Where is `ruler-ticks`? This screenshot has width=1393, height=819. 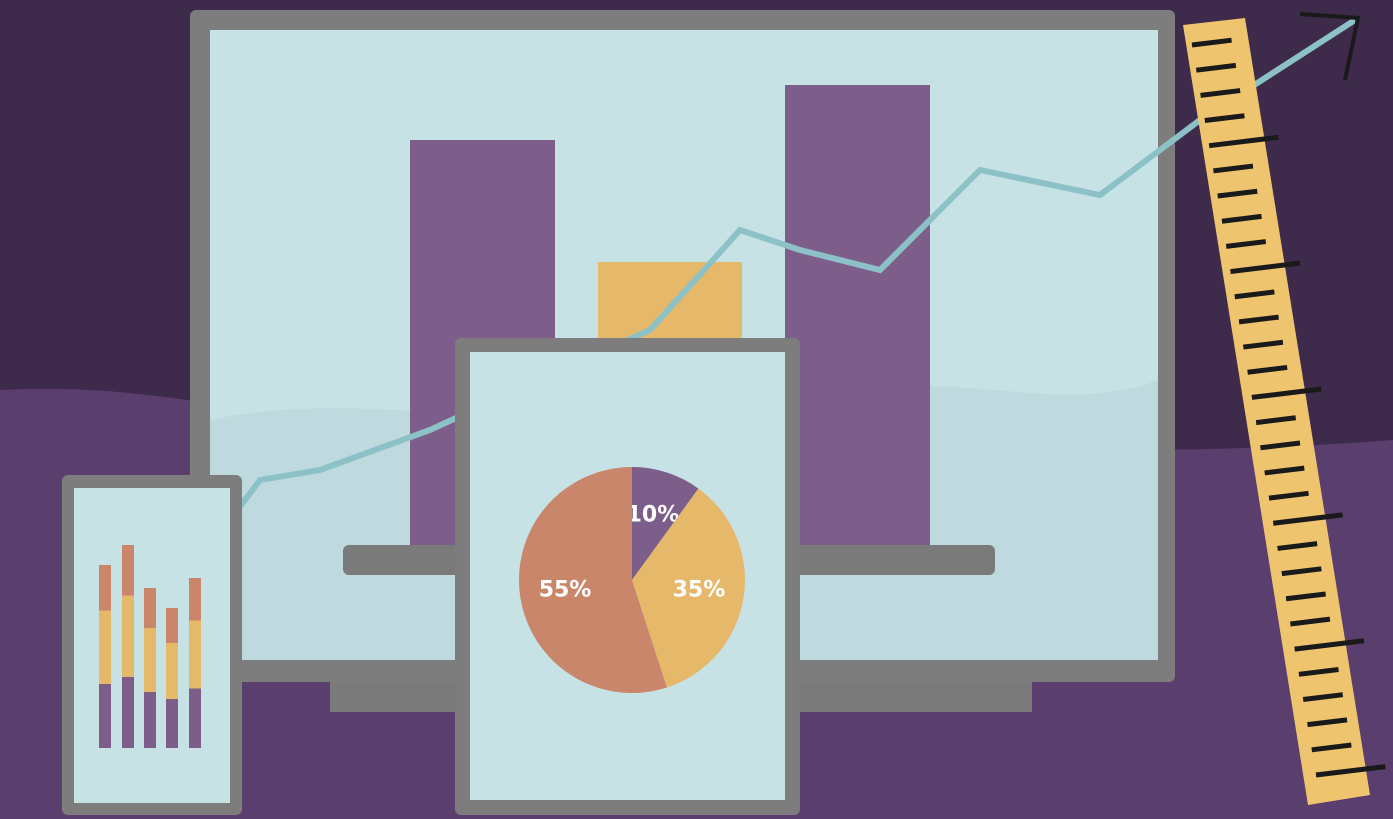
ruler-ticks is located at coordinates (1288, 407).